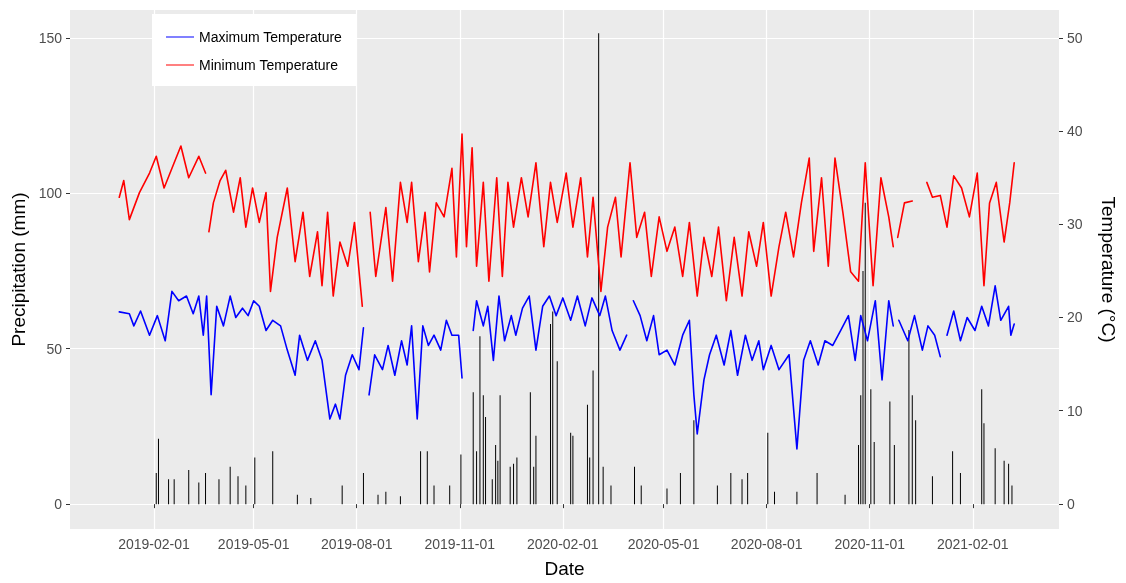  I want to click on y2-tick-label: 20, so click(1075, 317).